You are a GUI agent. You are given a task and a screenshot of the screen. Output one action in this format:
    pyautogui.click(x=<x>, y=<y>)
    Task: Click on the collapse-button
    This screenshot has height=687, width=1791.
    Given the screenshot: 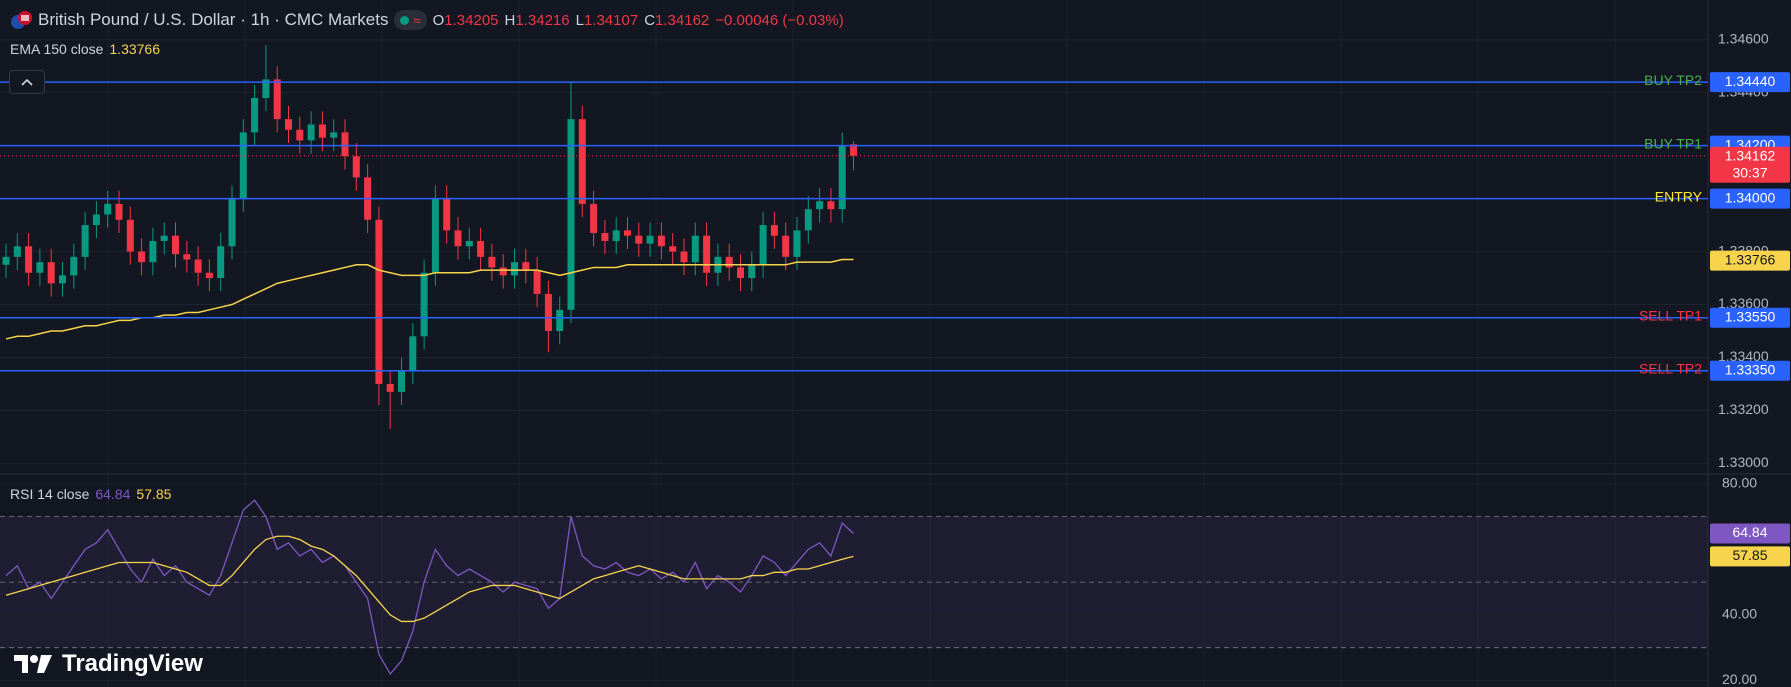 What is the action you would take?
    pyautogui.click(x=27, y=82)
    